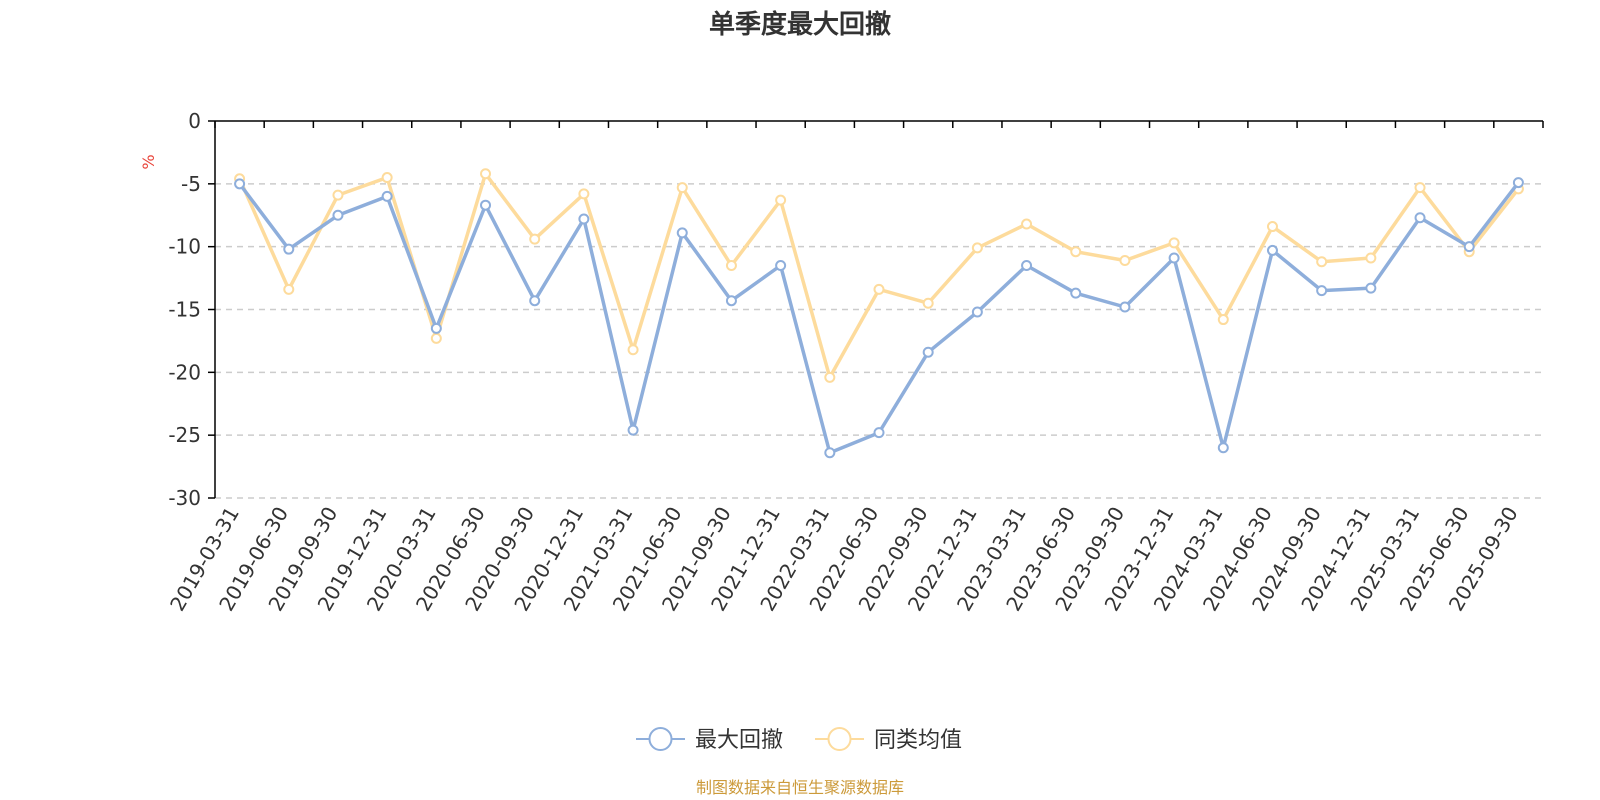 The height and width of the screenshot is (800, 1600). Describe the element at coordinates (184, 372) in the screenshot. I see `y-tick-label: -20` at that location.